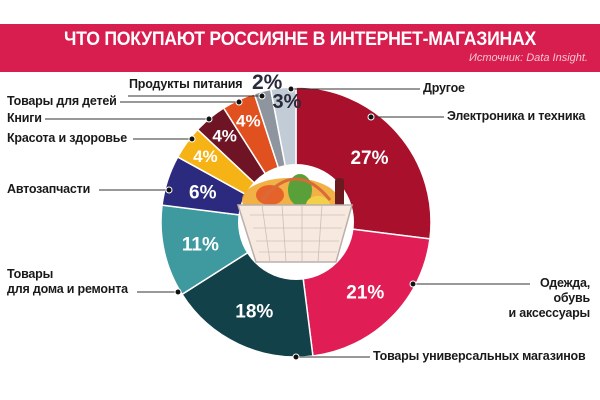  I want to click on label-home-line2: для дома и ремонта, so click(67, 289).